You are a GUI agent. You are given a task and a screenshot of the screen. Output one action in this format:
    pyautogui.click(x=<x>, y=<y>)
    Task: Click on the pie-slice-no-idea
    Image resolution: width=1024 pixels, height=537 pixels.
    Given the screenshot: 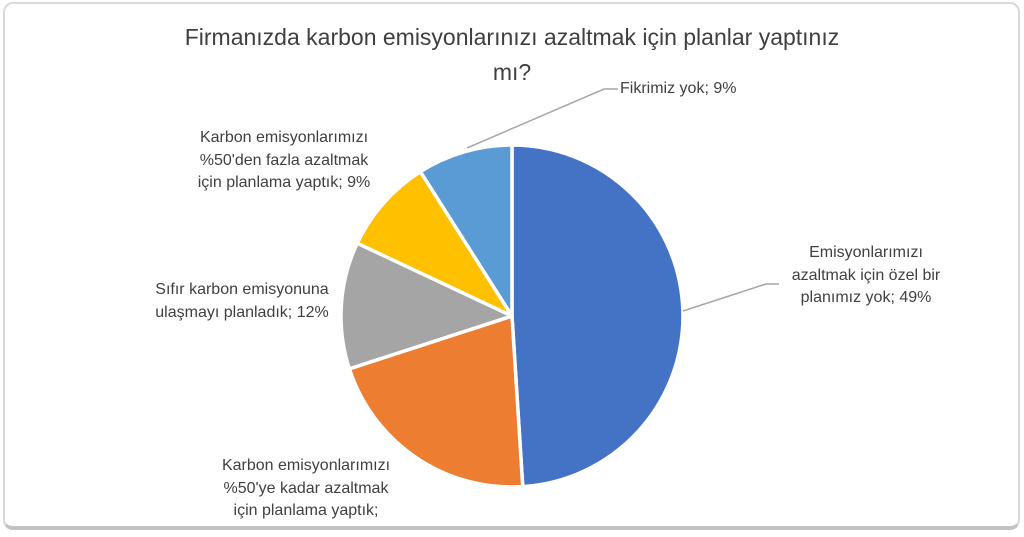 What is the action you would take?
    pyautogui.click(x=466, y=230)
    